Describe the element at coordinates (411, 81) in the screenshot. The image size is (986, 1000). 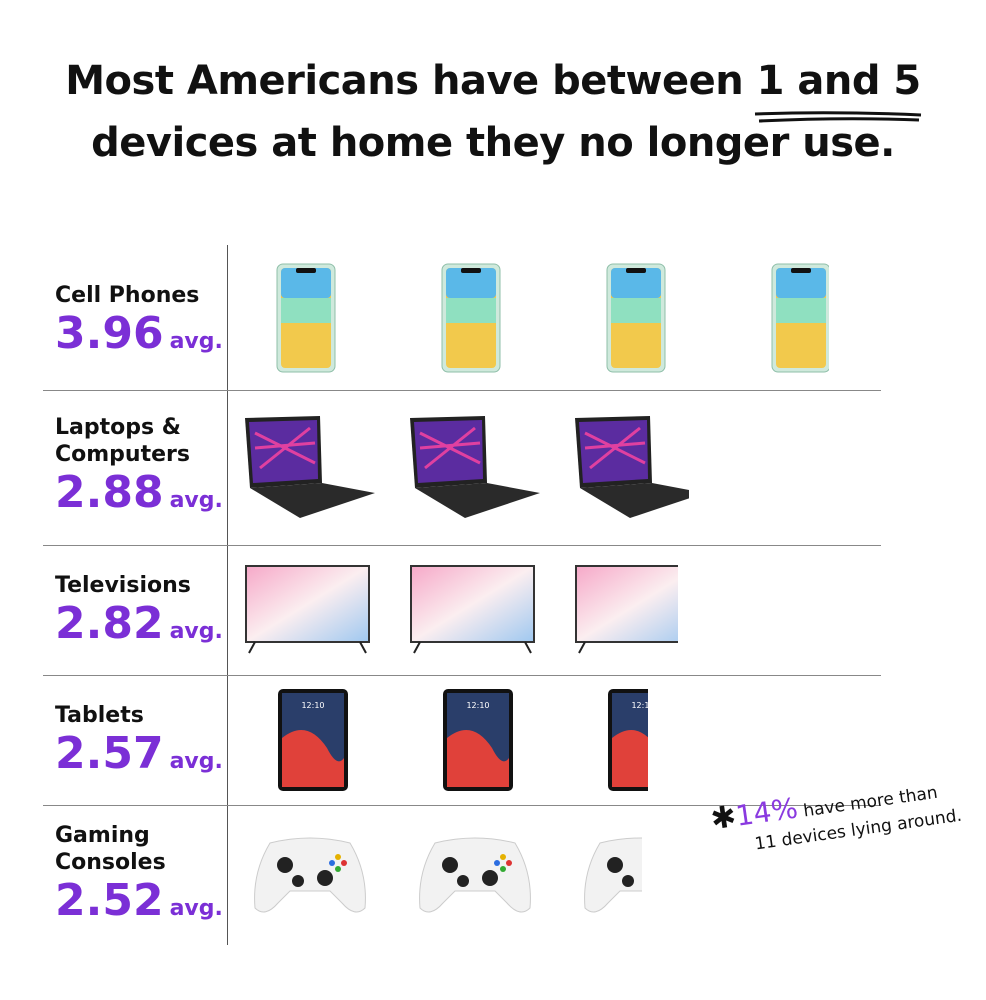
I see `title-line1: Most Americans have between` at that location.